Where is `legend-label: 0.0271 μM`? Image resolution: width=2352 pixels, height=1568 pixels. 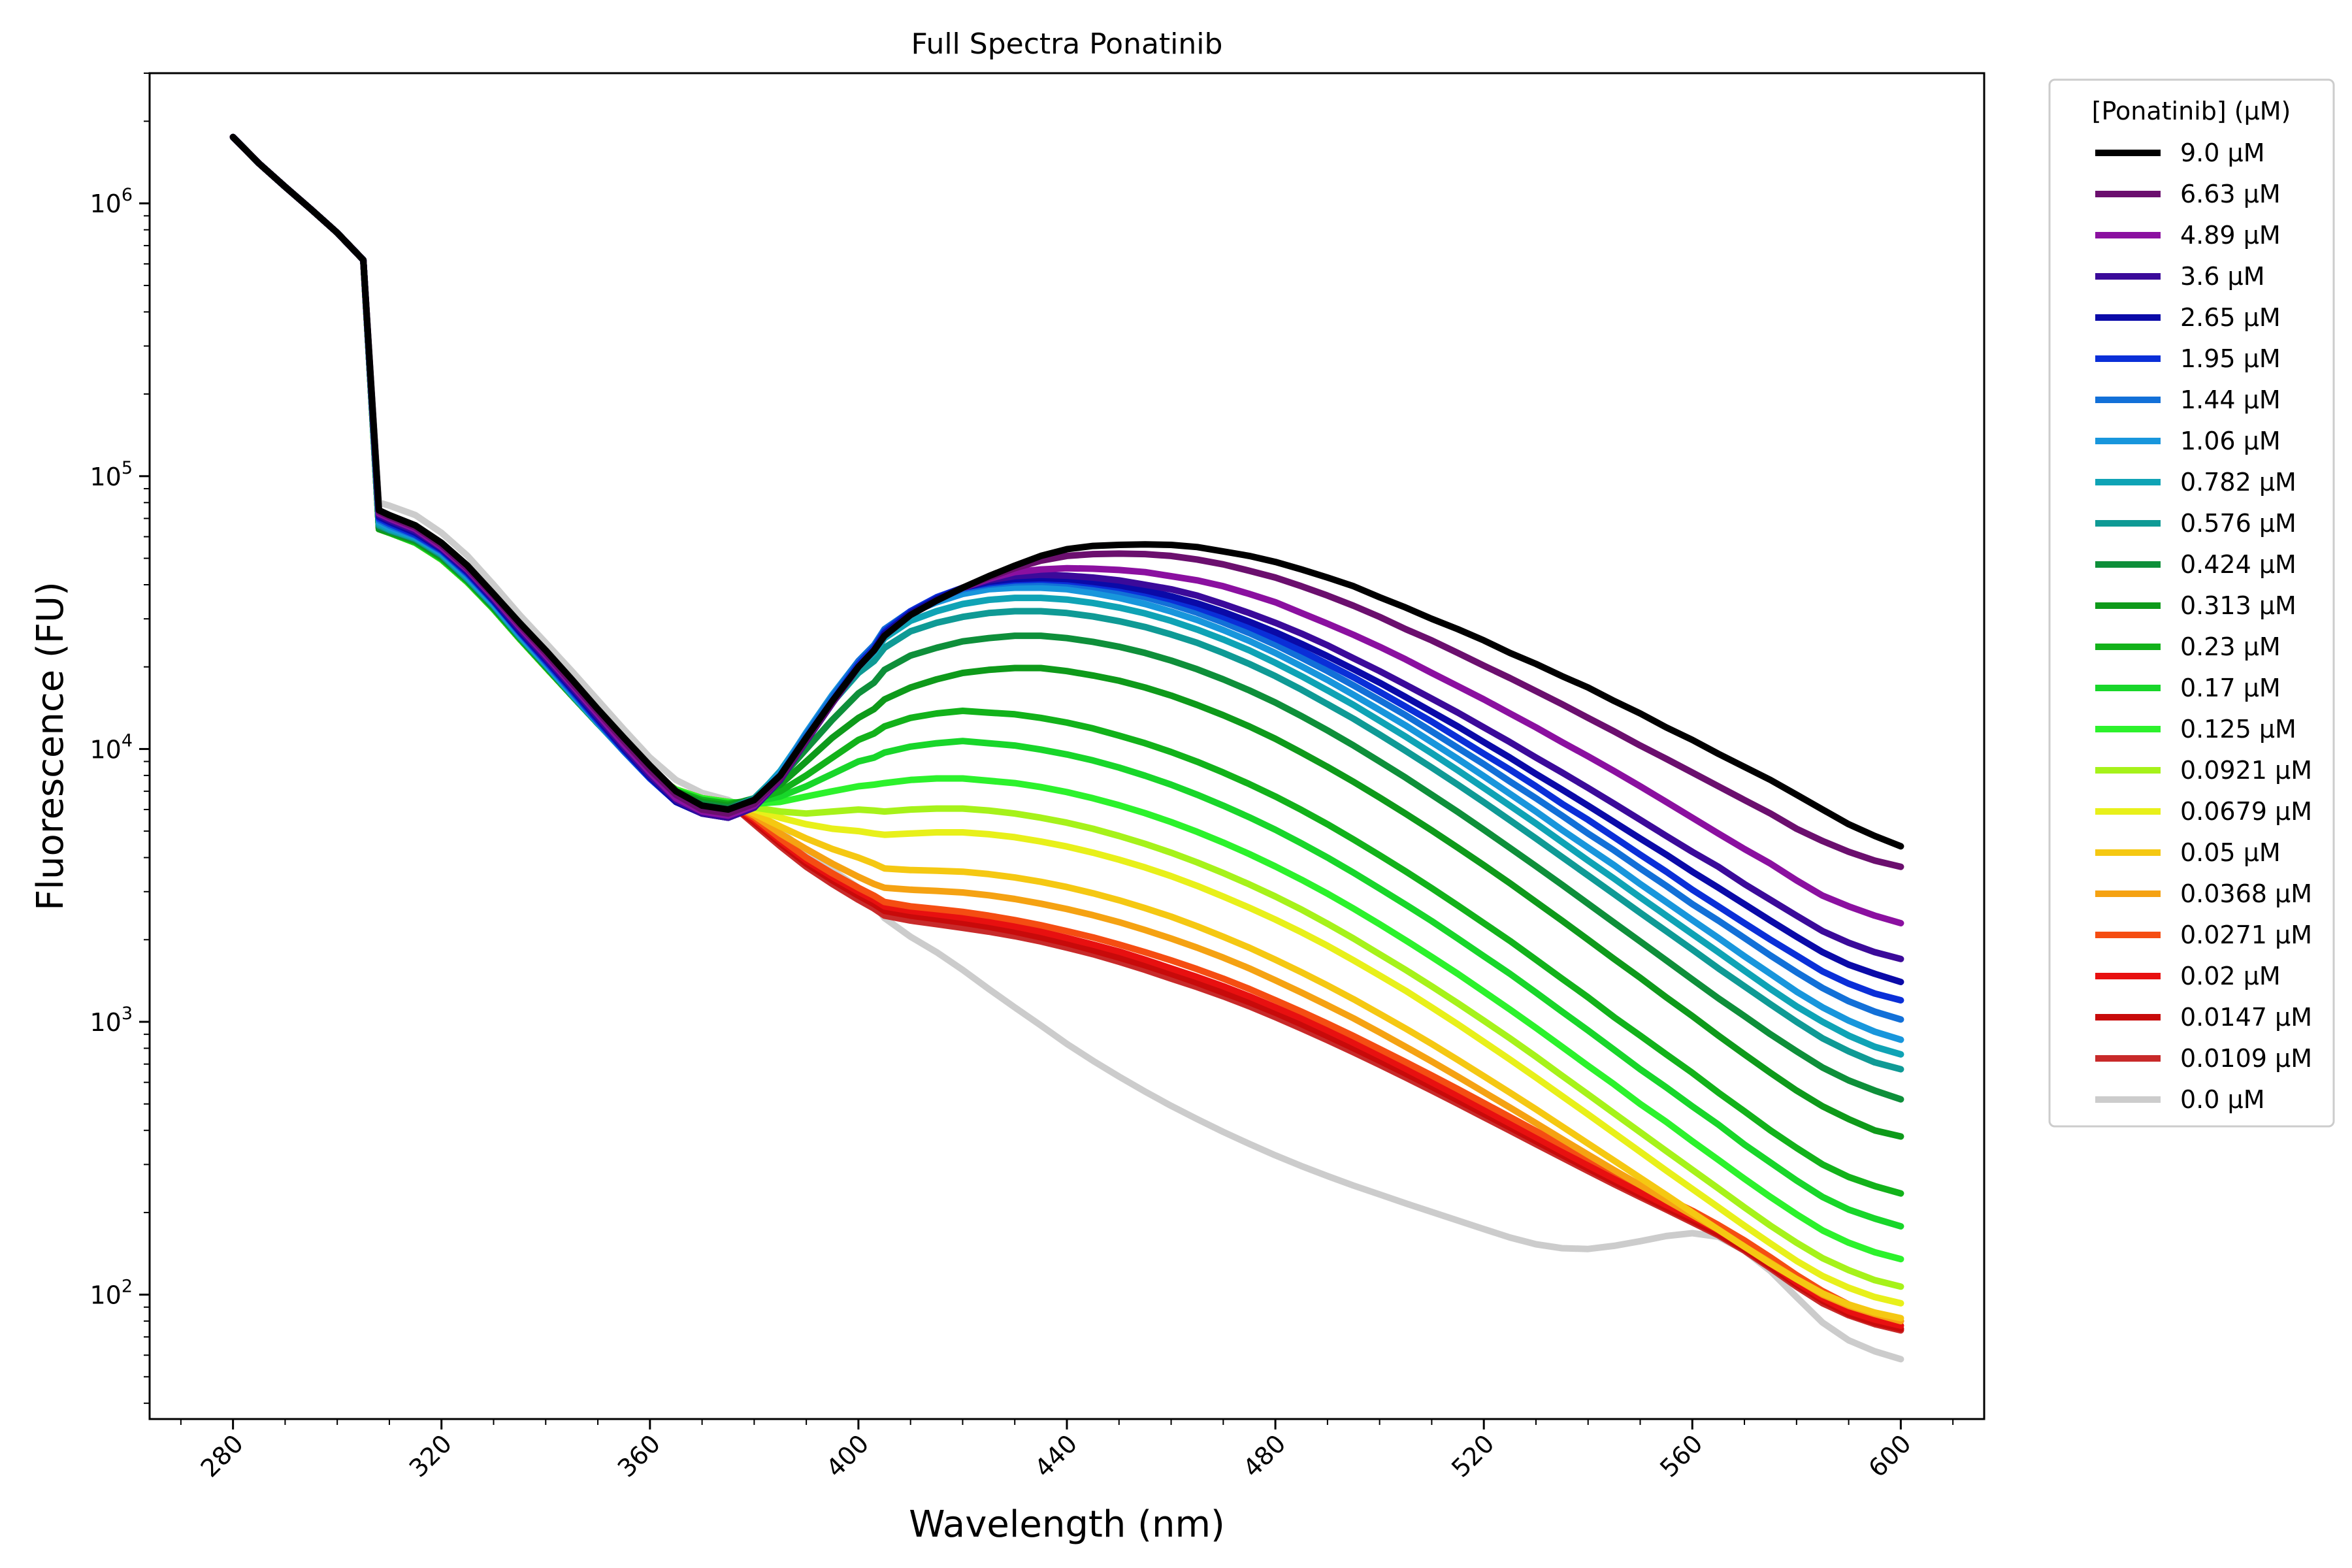 legend-label: 0.0271 μM is located at coordinates (2246, 935).